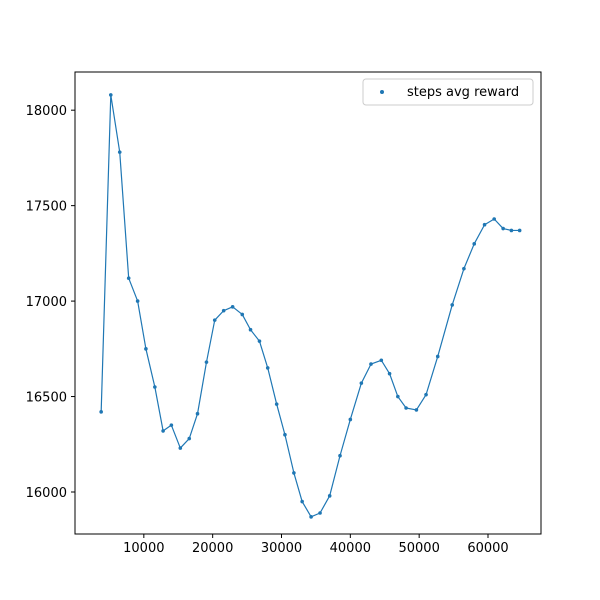  I want to click on y-tick-label: 16500, so click(46, 398).